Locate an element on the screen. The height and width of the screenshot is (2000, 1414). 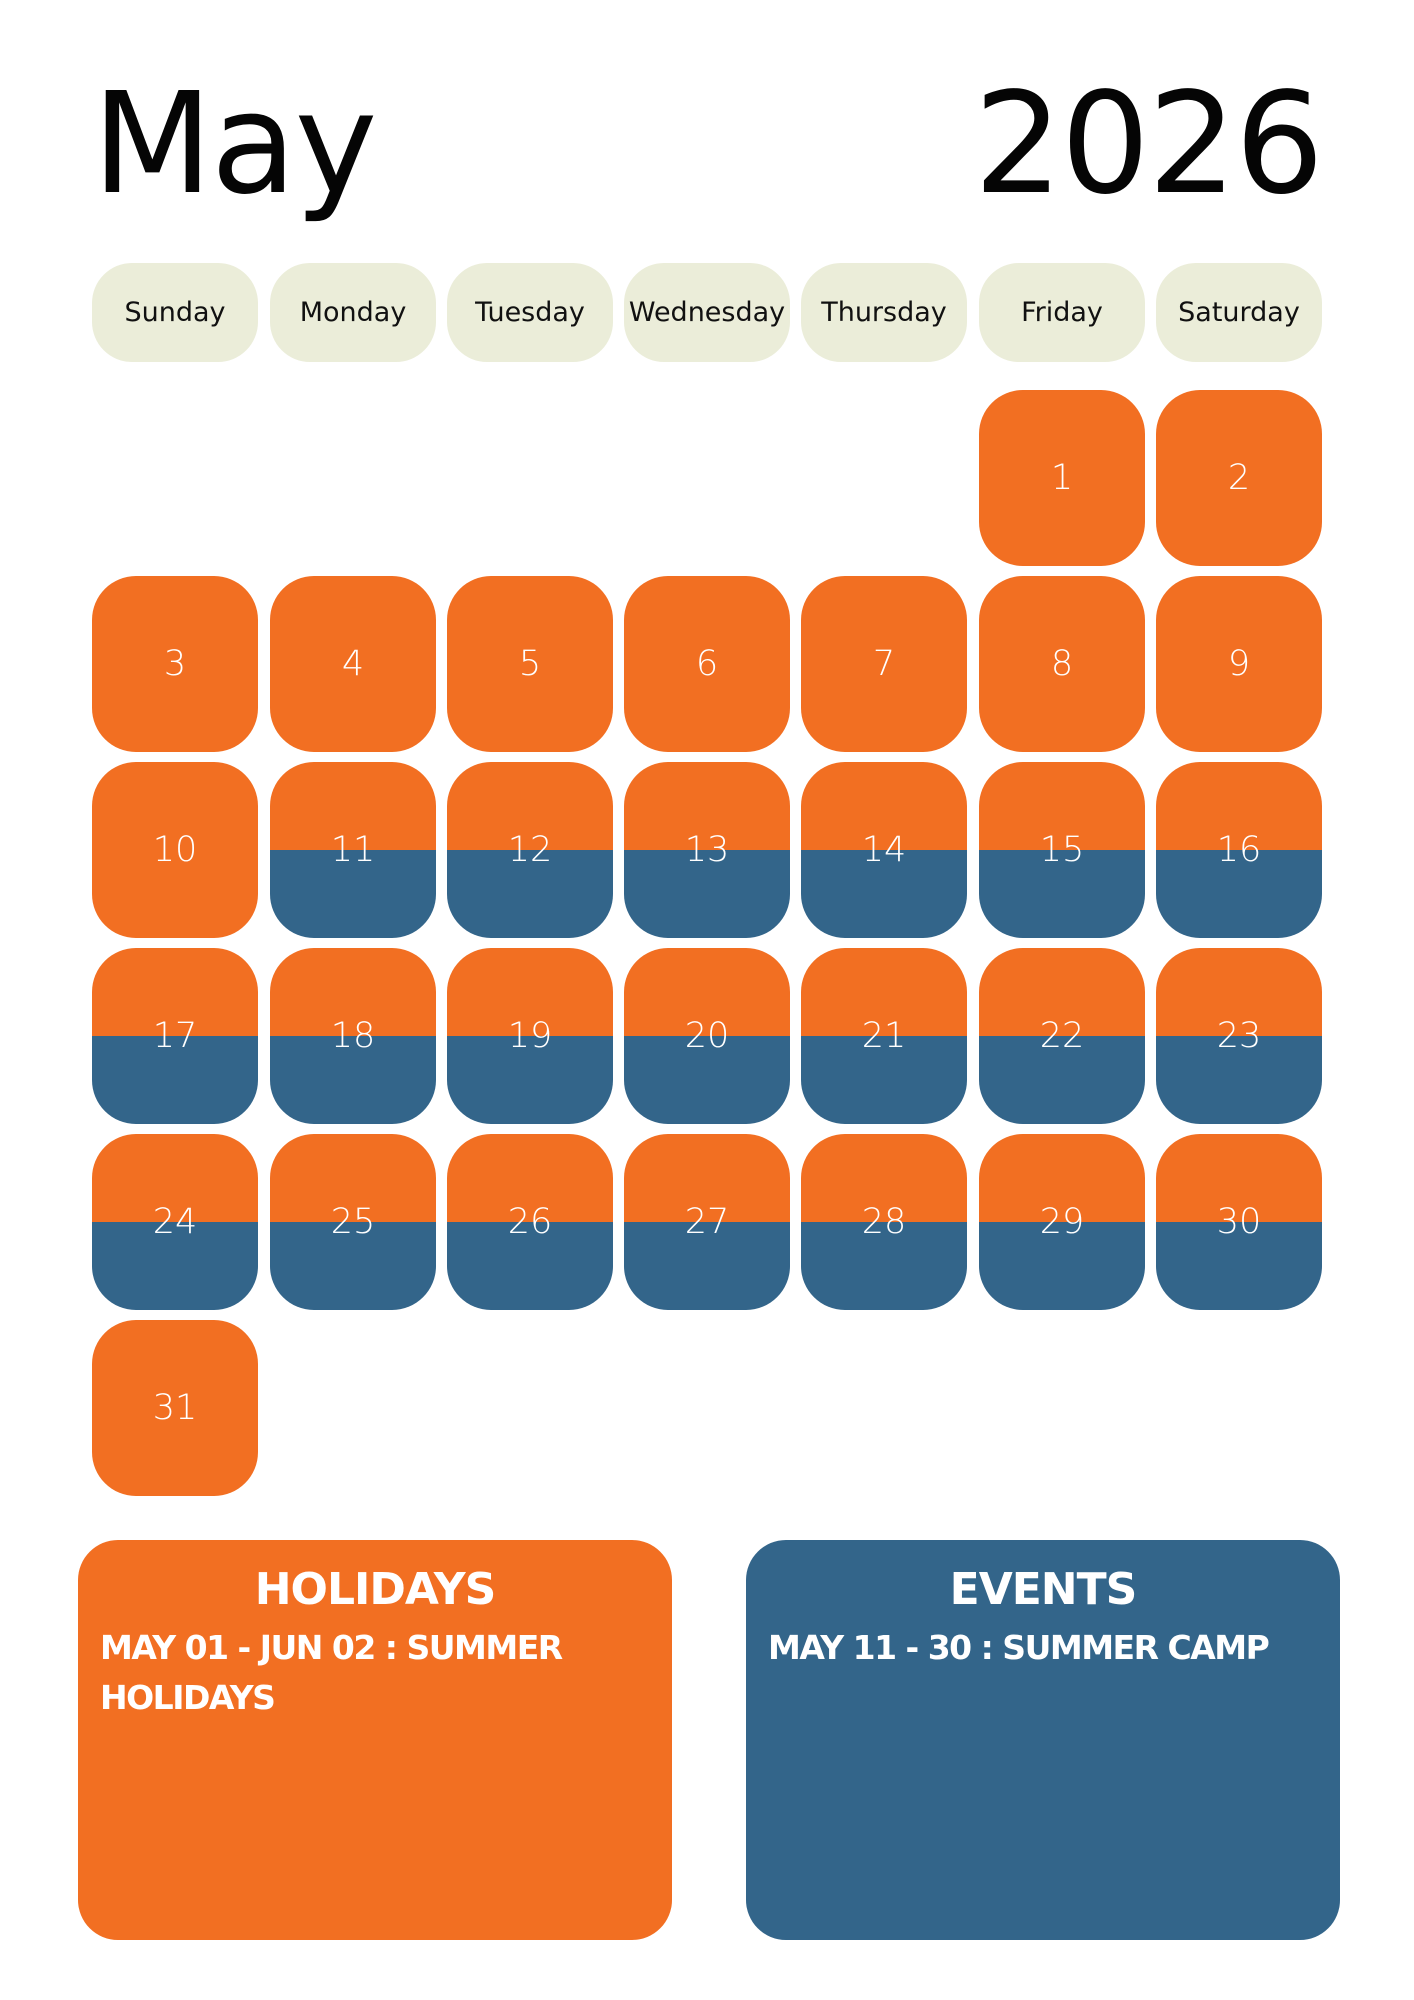
events-text: MAY 11 - 30 : SUMMER CAMP is located at coordinates (1019, 1647).